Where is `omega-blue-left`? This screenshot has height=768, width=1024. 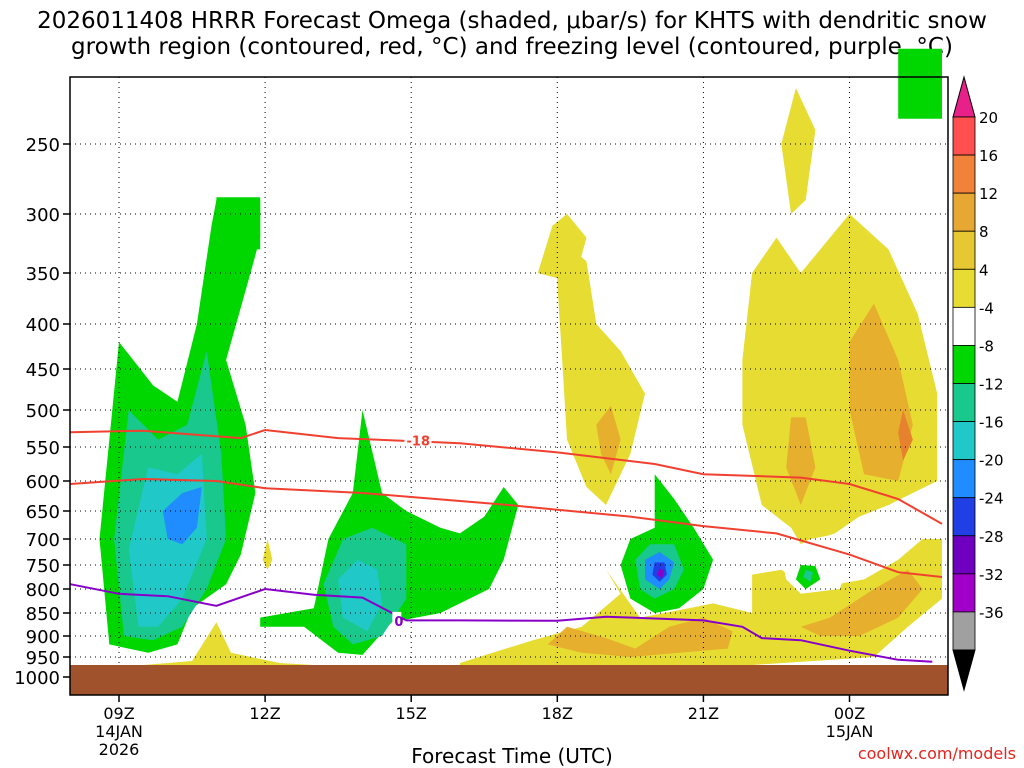 omega-blue-left is located at coordinates (182, 516).